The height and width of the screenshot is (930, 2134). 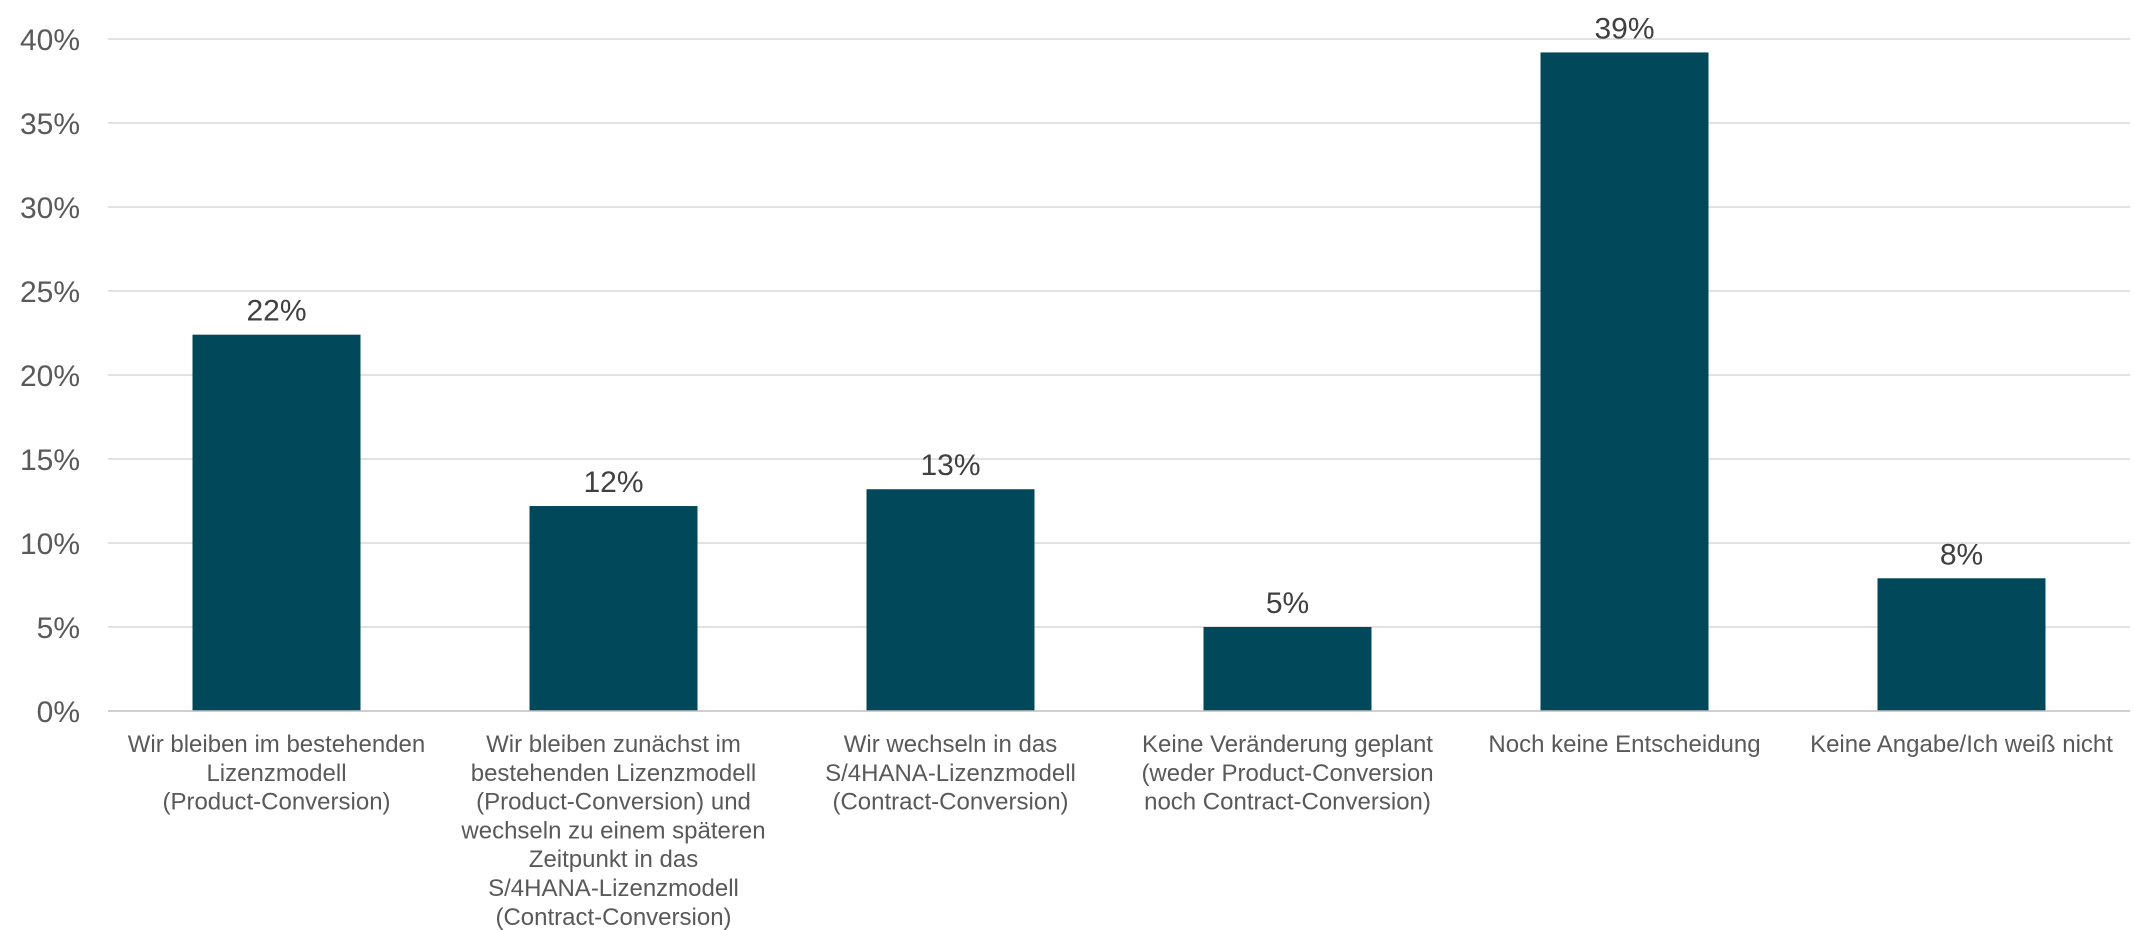 What do you see at coordinates (58, 628) in the screenshot?
I see `y-tick-label: 5%` at bounding box center [58, 628].